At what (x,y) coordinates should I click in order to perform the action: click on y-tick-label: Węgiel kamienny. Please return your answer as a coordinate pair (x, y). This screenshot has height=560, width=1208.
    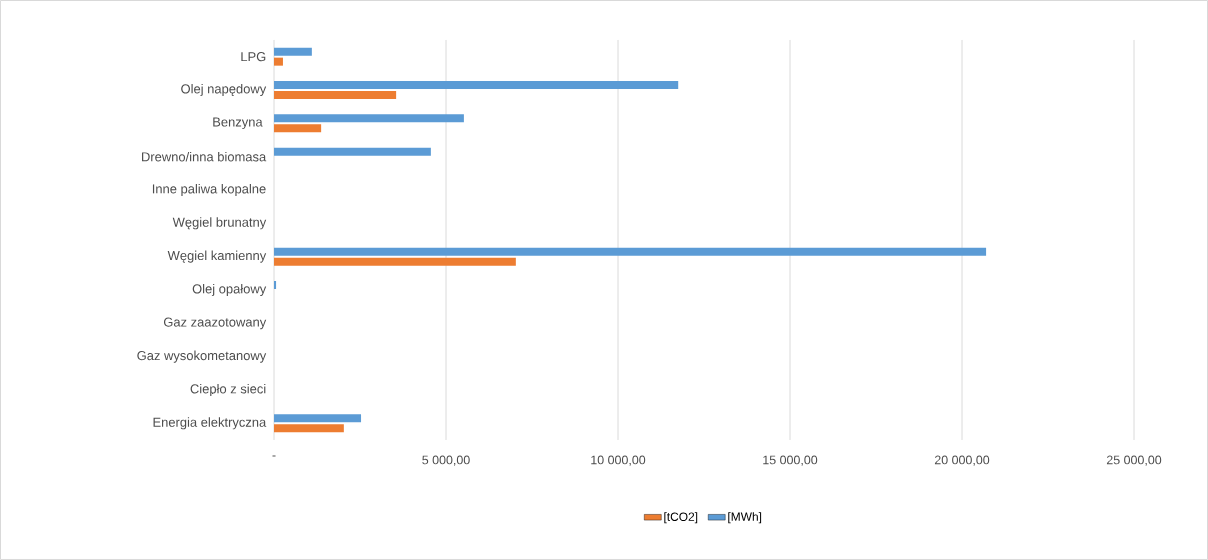
    Looking at the image, I should click on (217, 256).